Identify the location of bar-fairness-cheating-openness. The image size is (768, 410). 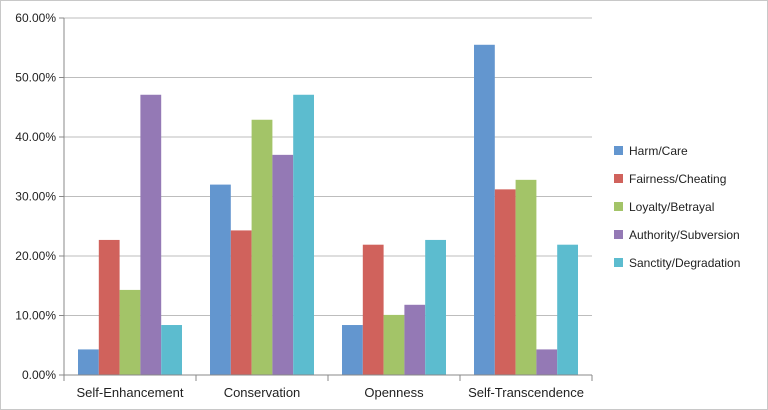
(373, 309).